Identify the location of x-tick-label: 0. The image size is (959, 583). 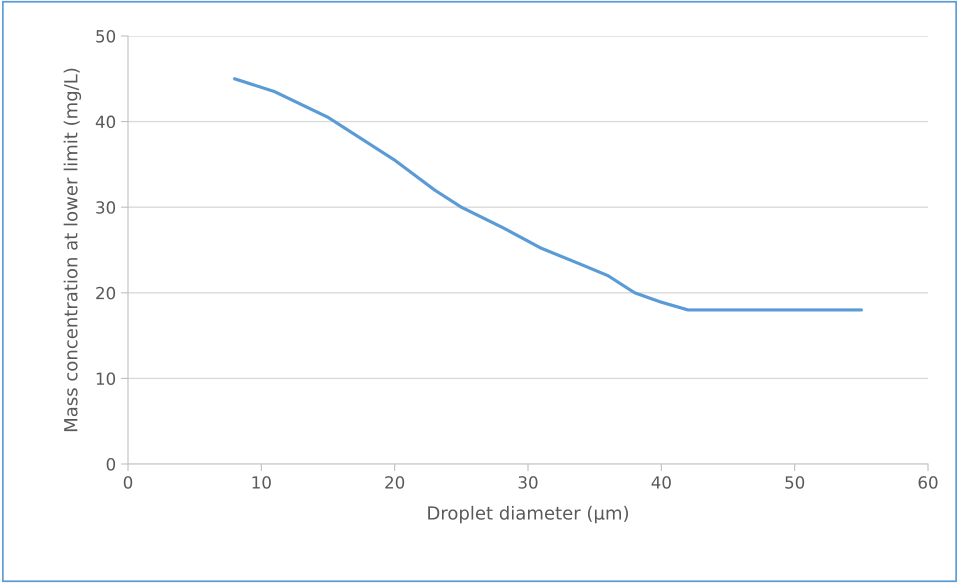
(128, 482).